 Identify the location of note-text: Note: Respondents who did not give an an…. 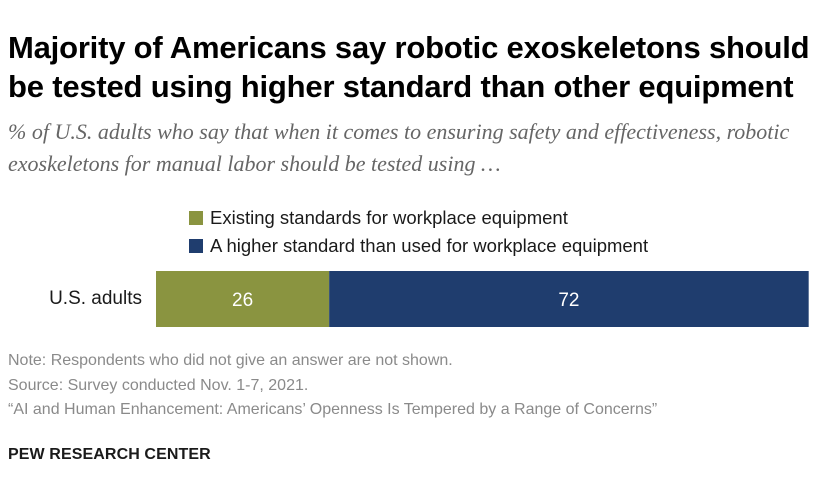
(230, 360).